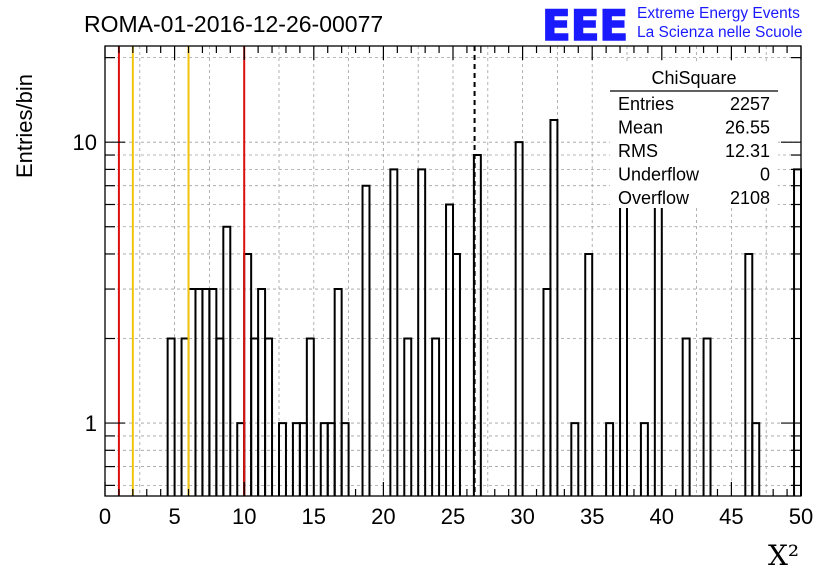  Describe the element at coordinates (662, 516) in the screenshot. I see `x-tick-label: 40` at that location.